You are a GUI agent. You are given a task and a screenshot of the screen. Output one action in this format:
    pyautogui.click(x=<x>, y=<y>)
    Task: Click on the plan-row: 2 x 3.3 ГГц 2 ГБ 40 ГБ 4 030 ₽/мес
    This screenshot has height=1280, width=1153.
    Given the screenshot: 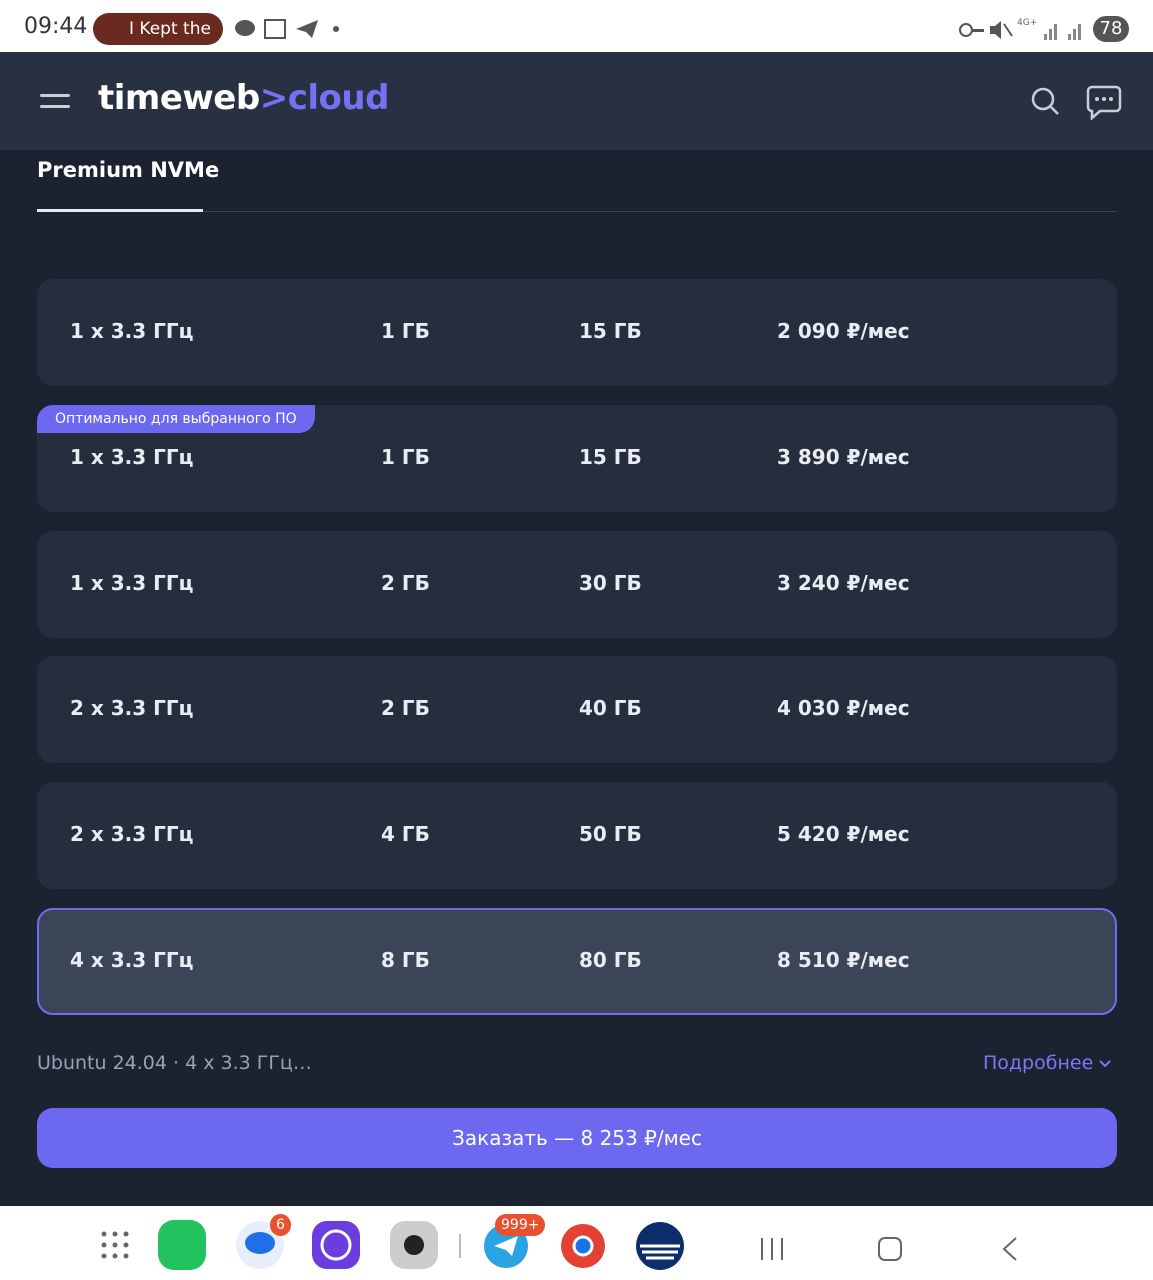 What is the action you would take?
    pyautogui.click(x=577, y=710)
    